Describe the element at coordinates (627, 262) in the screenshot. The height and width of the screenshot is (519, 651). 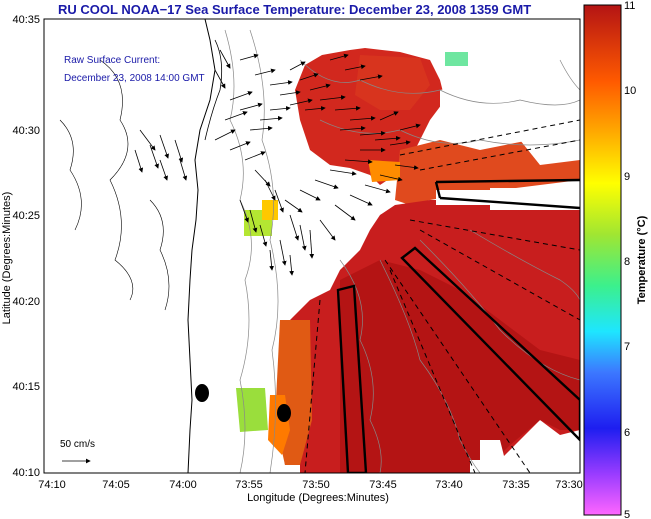
I see `colorbar-tick: 8` at that location.